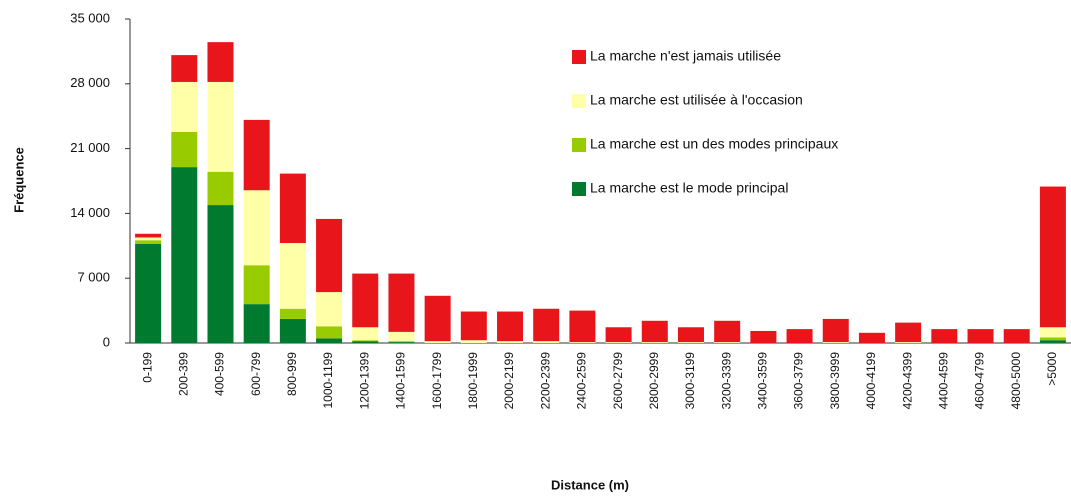 Image resolution: width=1071 pixels, height=500 pixels. What do you see at coordinates (292, 374) in the screenshot?
I see `x-tick-label: 800-999` at bounding box center [292, 374].